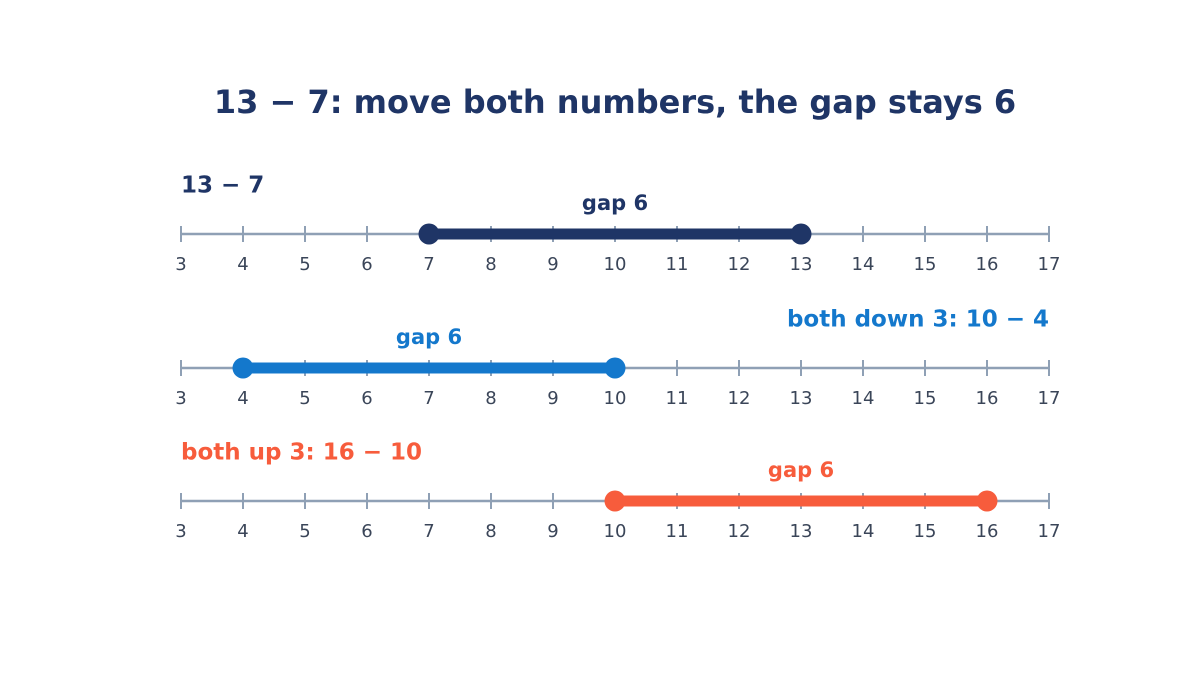 This screenshot has height=675, width=1200. Describe the element at coordinates (222, 186) in the screenshot. I see `row-label: 13 − 7` at that location.